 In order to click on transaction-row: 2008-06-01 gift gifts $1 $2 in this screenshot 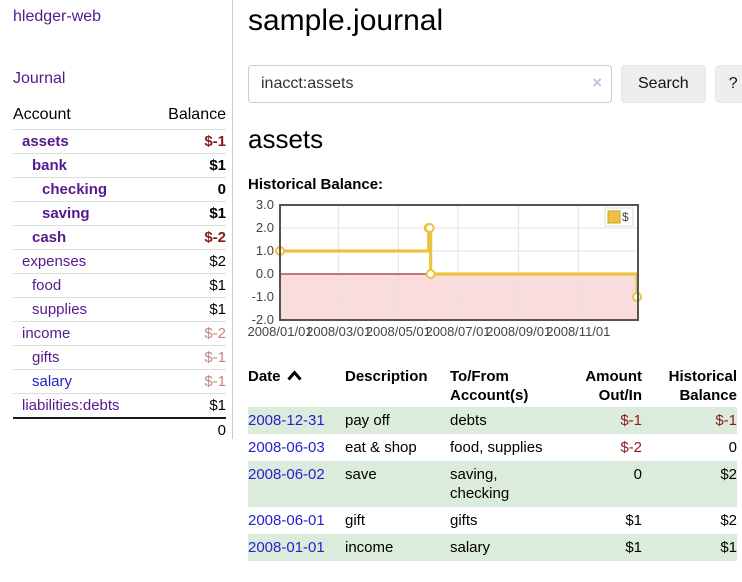, I will do `click(492, 520)`.